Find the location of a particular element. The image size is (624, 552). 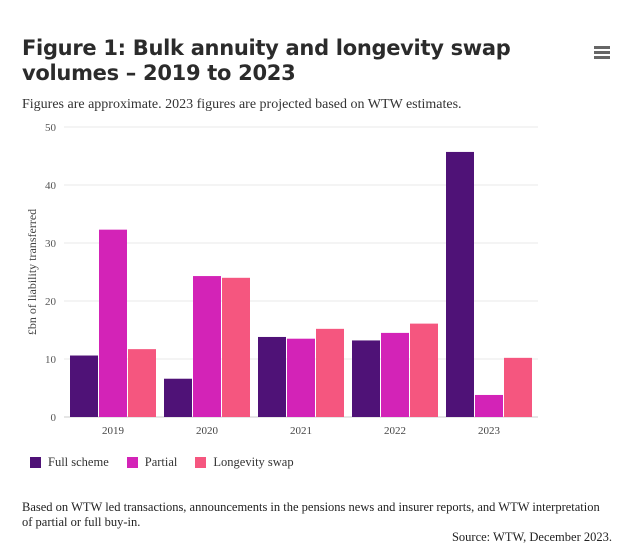

y-tick-label: 0 is located at coordinates (54, 418).